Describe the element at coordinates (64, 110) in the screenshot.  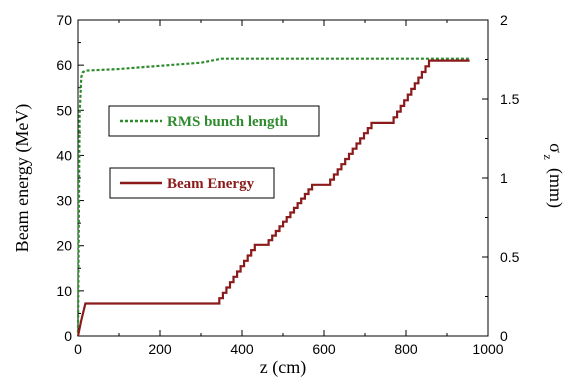
I see `y-left-tick-label: 50` at that location.